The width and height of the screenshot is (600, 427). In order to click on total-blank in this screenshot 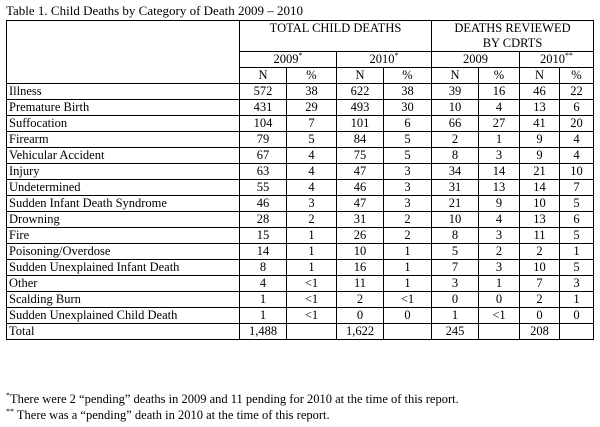, I will do `click(311, 331)`.